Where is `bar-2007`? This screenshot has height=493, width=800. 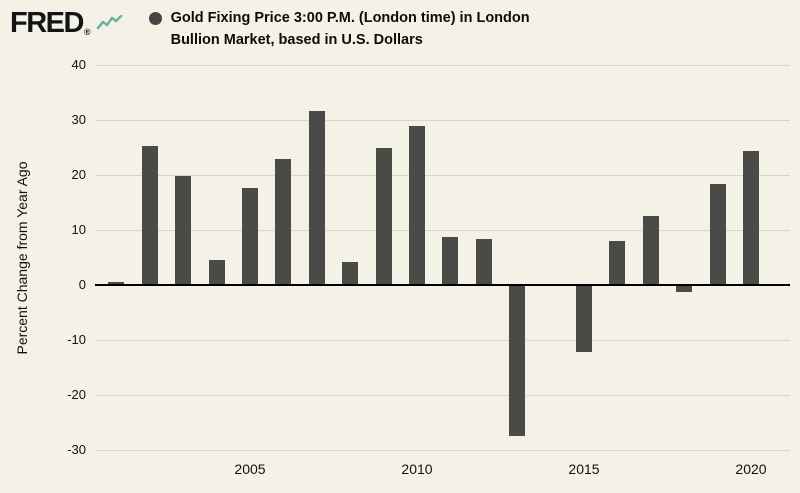 bar-2007 is located at coordinates (316, 197).